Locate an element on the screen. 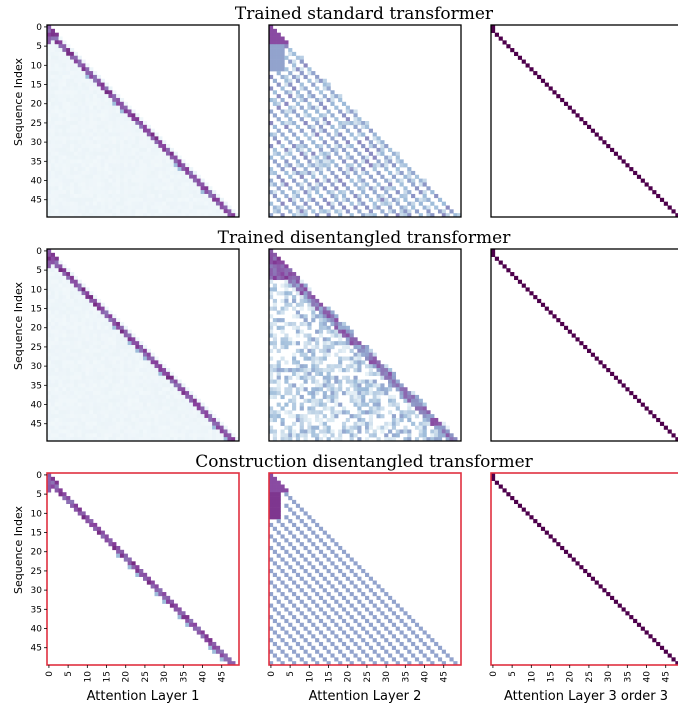 The width and height of the screenshot is (678, 709). y-tick-label: 5 is located at coordinates (39, 271).